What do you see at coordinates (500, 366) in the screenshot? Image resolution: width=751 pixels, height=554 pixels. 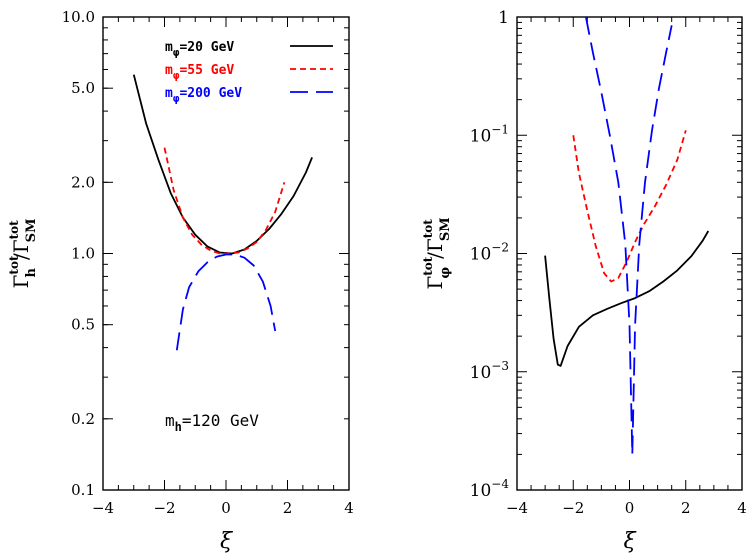 I see `y-tick-exponent: −3` at bounding box center [500, 366].